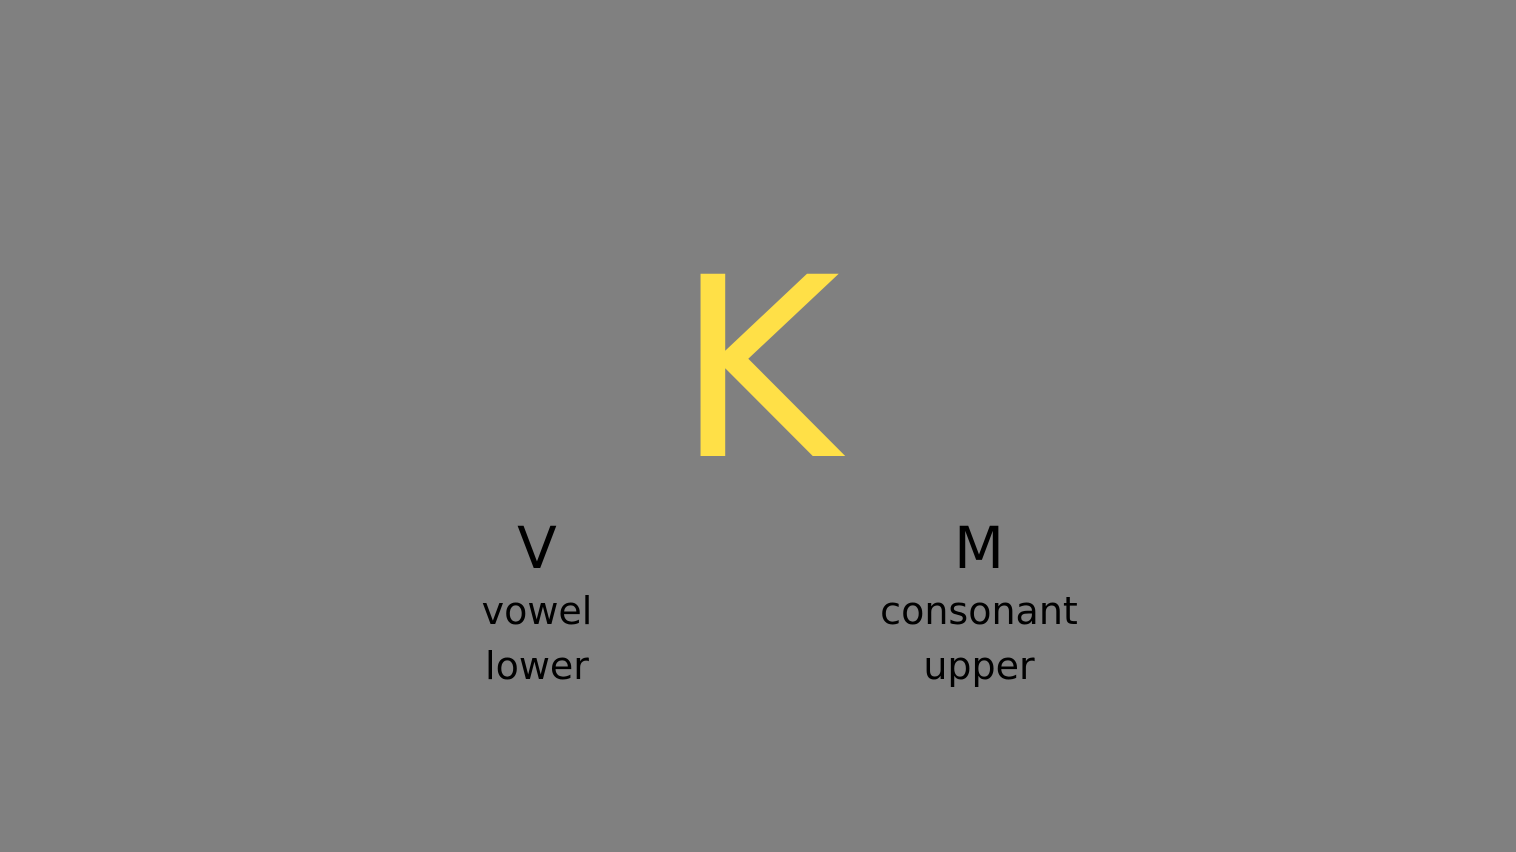 Image resolution: width=1516 pixels, height=852 pixels. What do you see at coordinates (758, 369) in the screenshot?
I see `stimulus-letter: K` at bounding box center [758, 369].